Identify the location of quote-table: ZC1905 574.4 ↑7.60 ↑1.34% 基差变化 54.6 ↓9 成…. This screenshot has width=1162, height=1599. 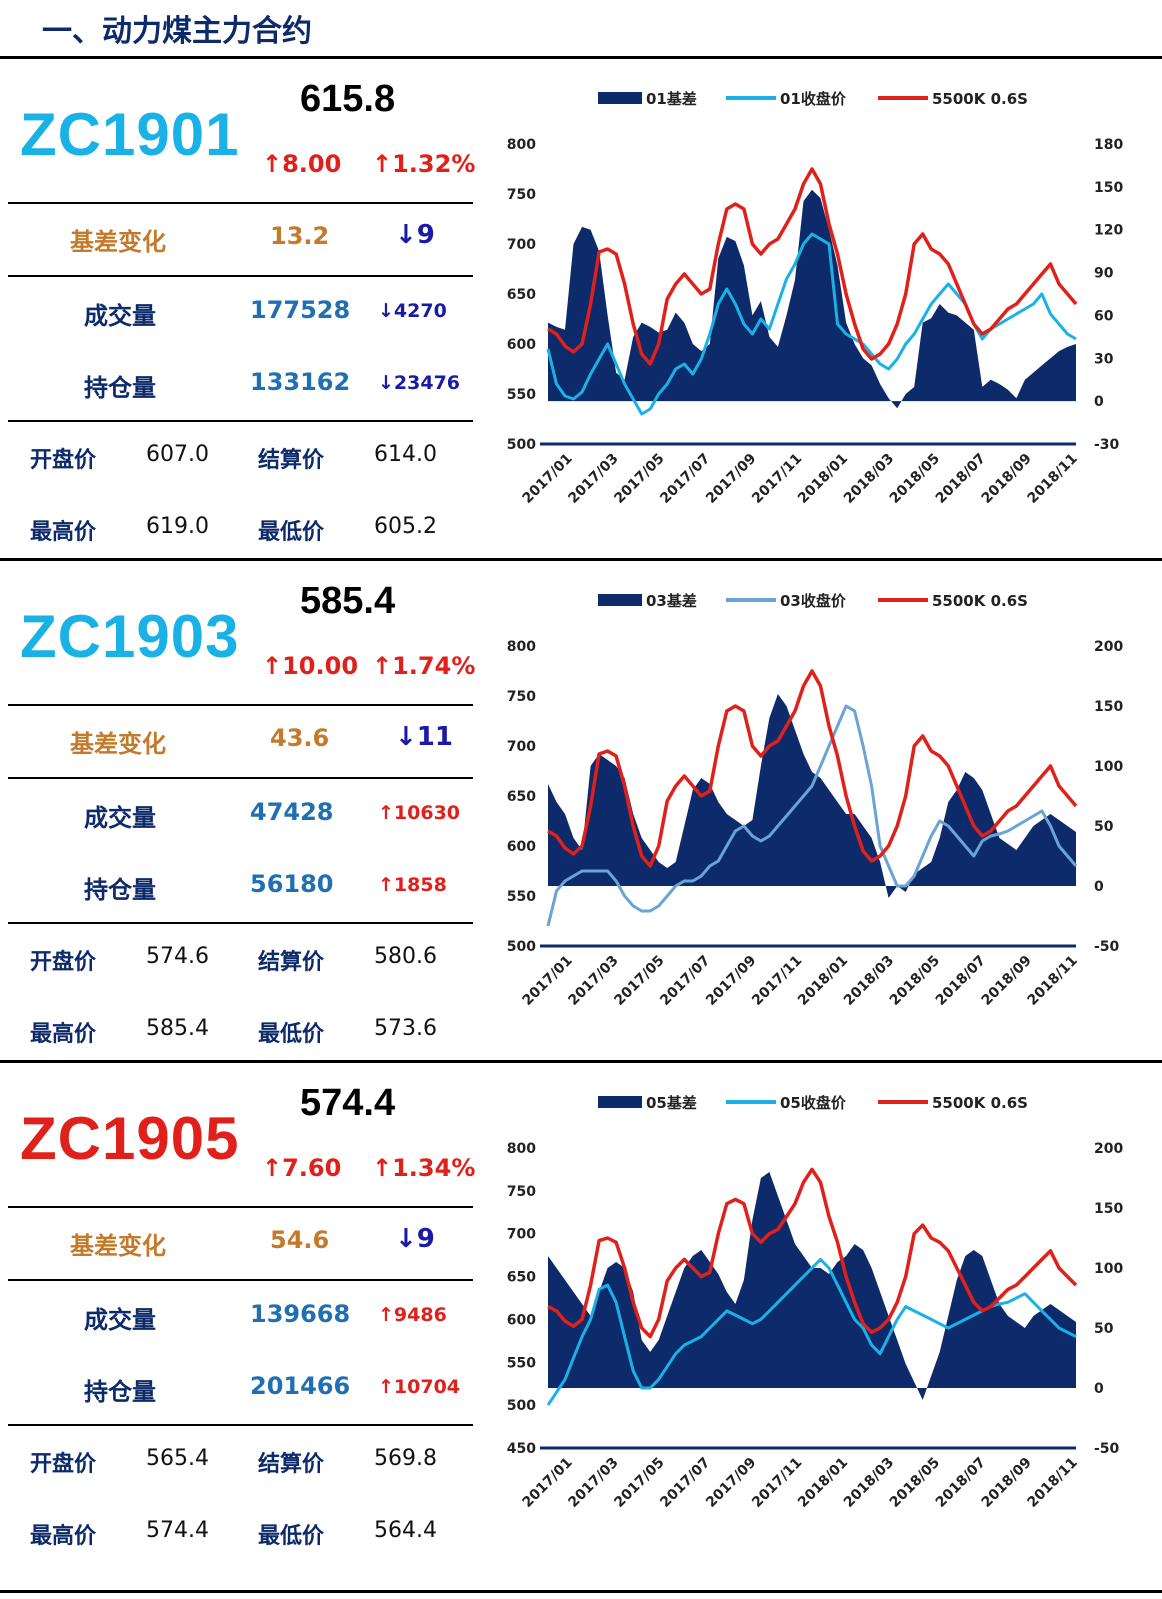
(240, 1314).